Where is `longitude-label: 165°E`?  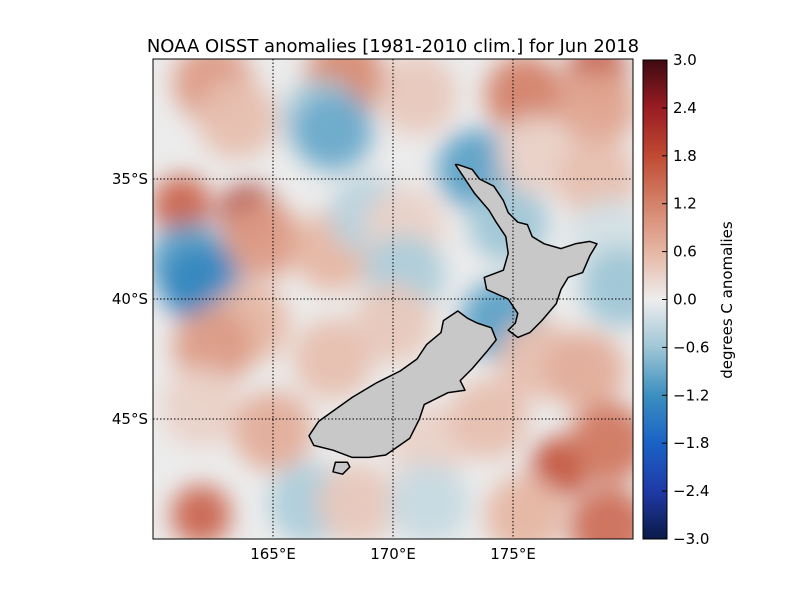 longitude-label: 165°E is located at coordinates (273, 554).